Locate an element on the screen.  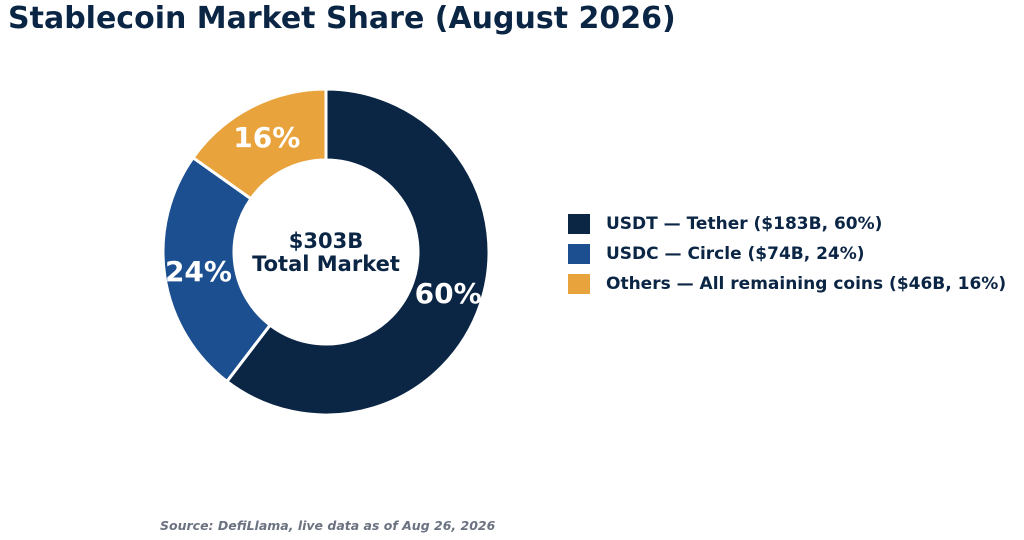
legend-label-usdt: USDT — Tether ($183B, 60%) is located at coordinates (744, 224).